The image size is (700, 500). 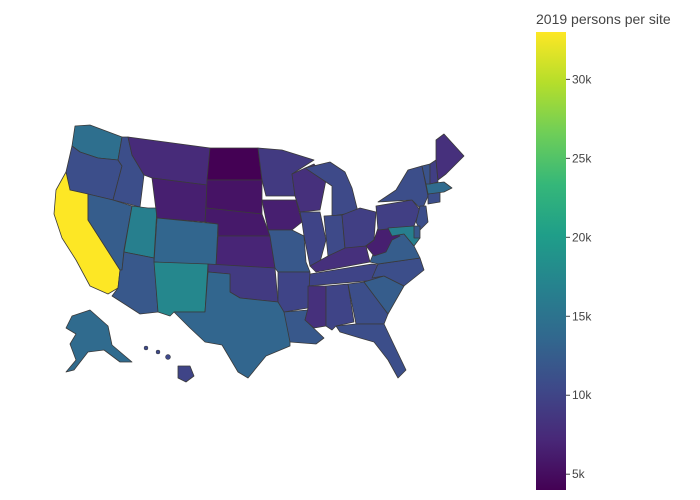 I want to click on state-UT, so click(x=140, y=232).